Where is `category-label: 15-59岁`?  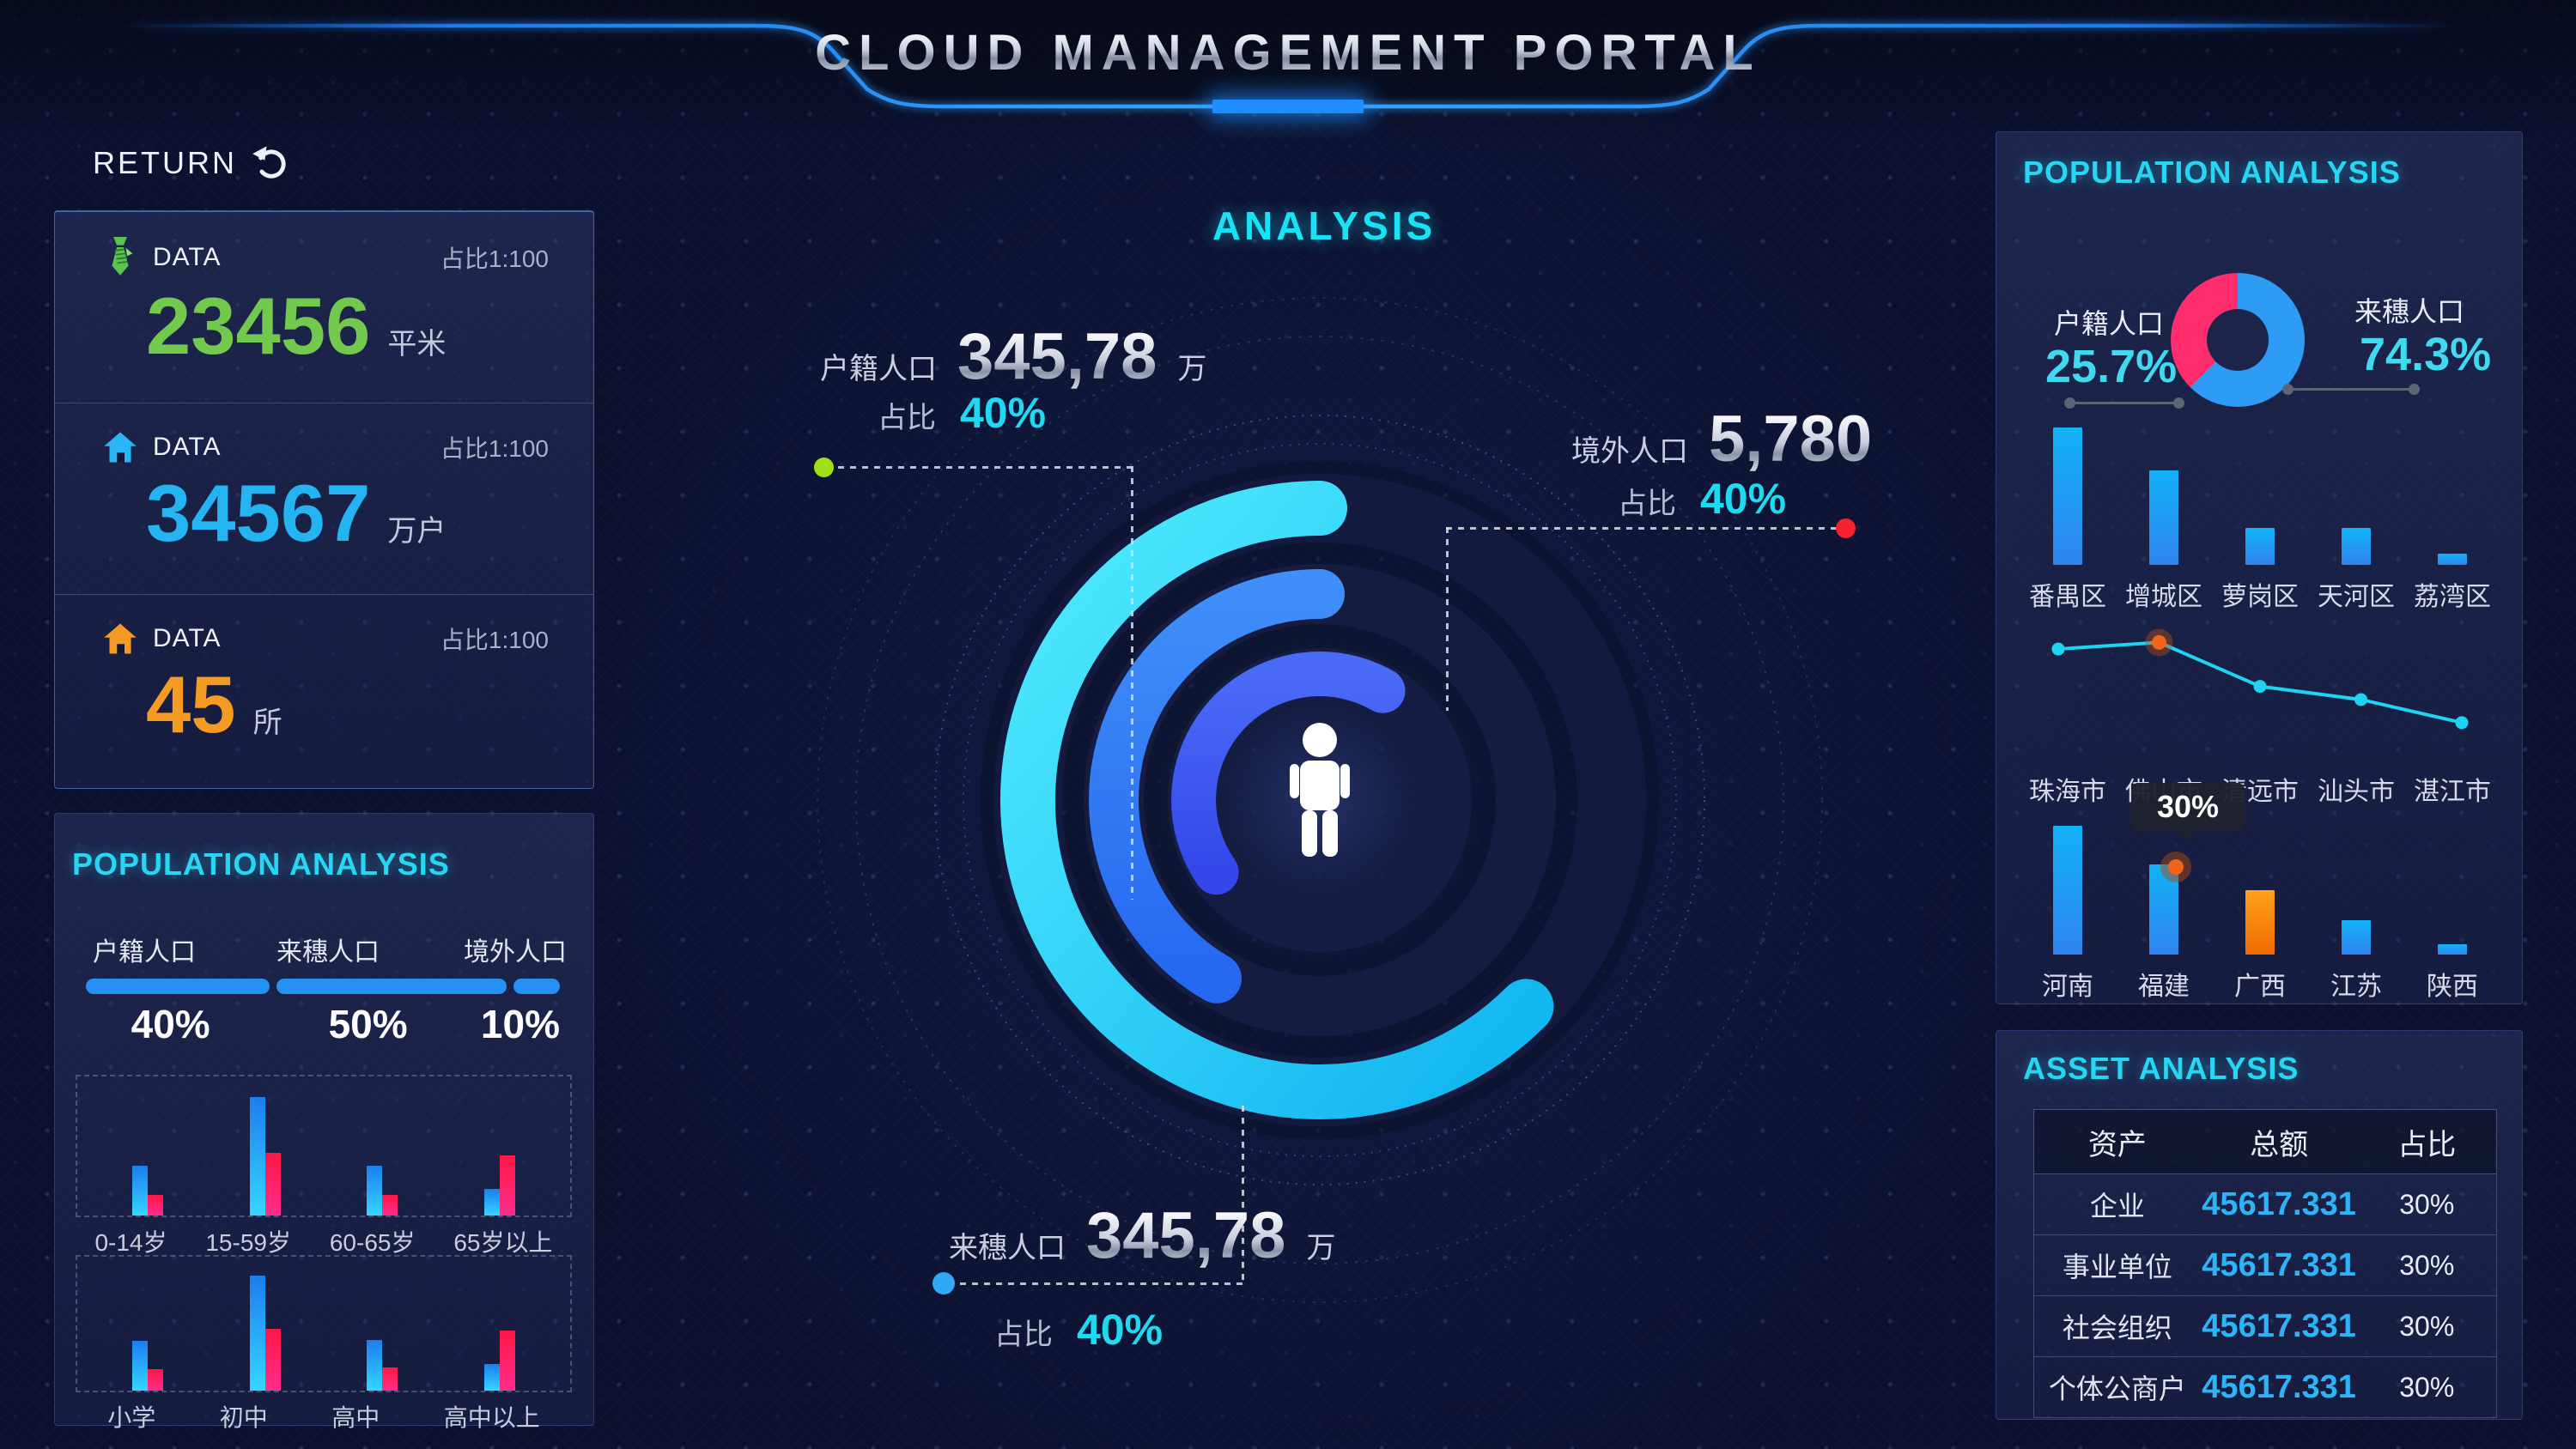 category-label: 15-59岁 is located at coordinates (248, 1242).